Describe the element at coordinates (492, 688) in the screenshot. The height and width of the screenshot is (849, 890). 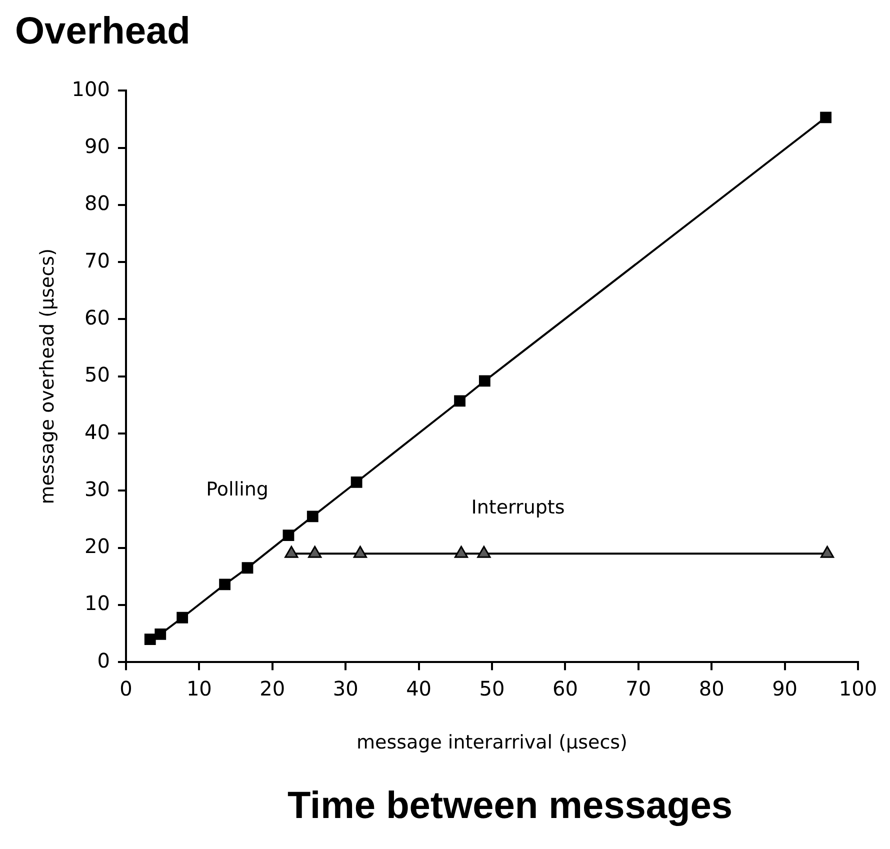
I see `x-tick-label: 50` at that location.